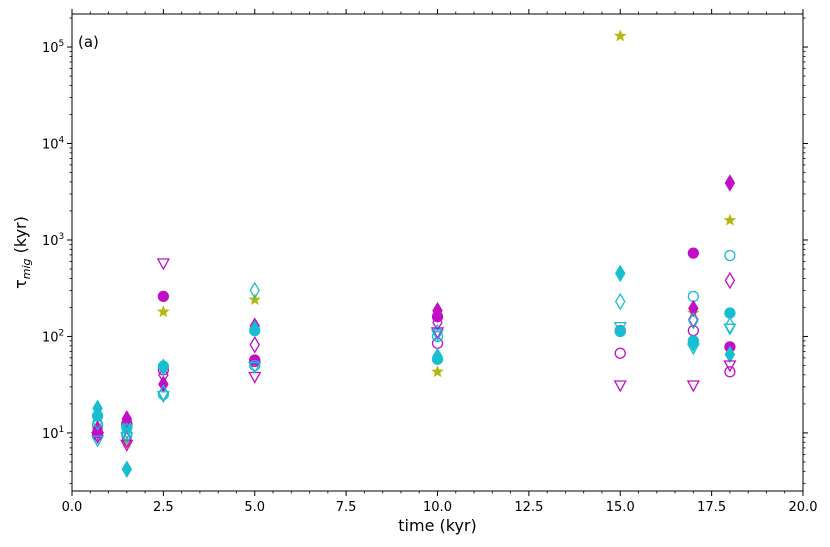 The height and width of the screenshot is (547, 830). What do you see at coordinates (53, 240) in the screenshot?
I see `y-tick-label: 10³` at bounding box center [53, 240].